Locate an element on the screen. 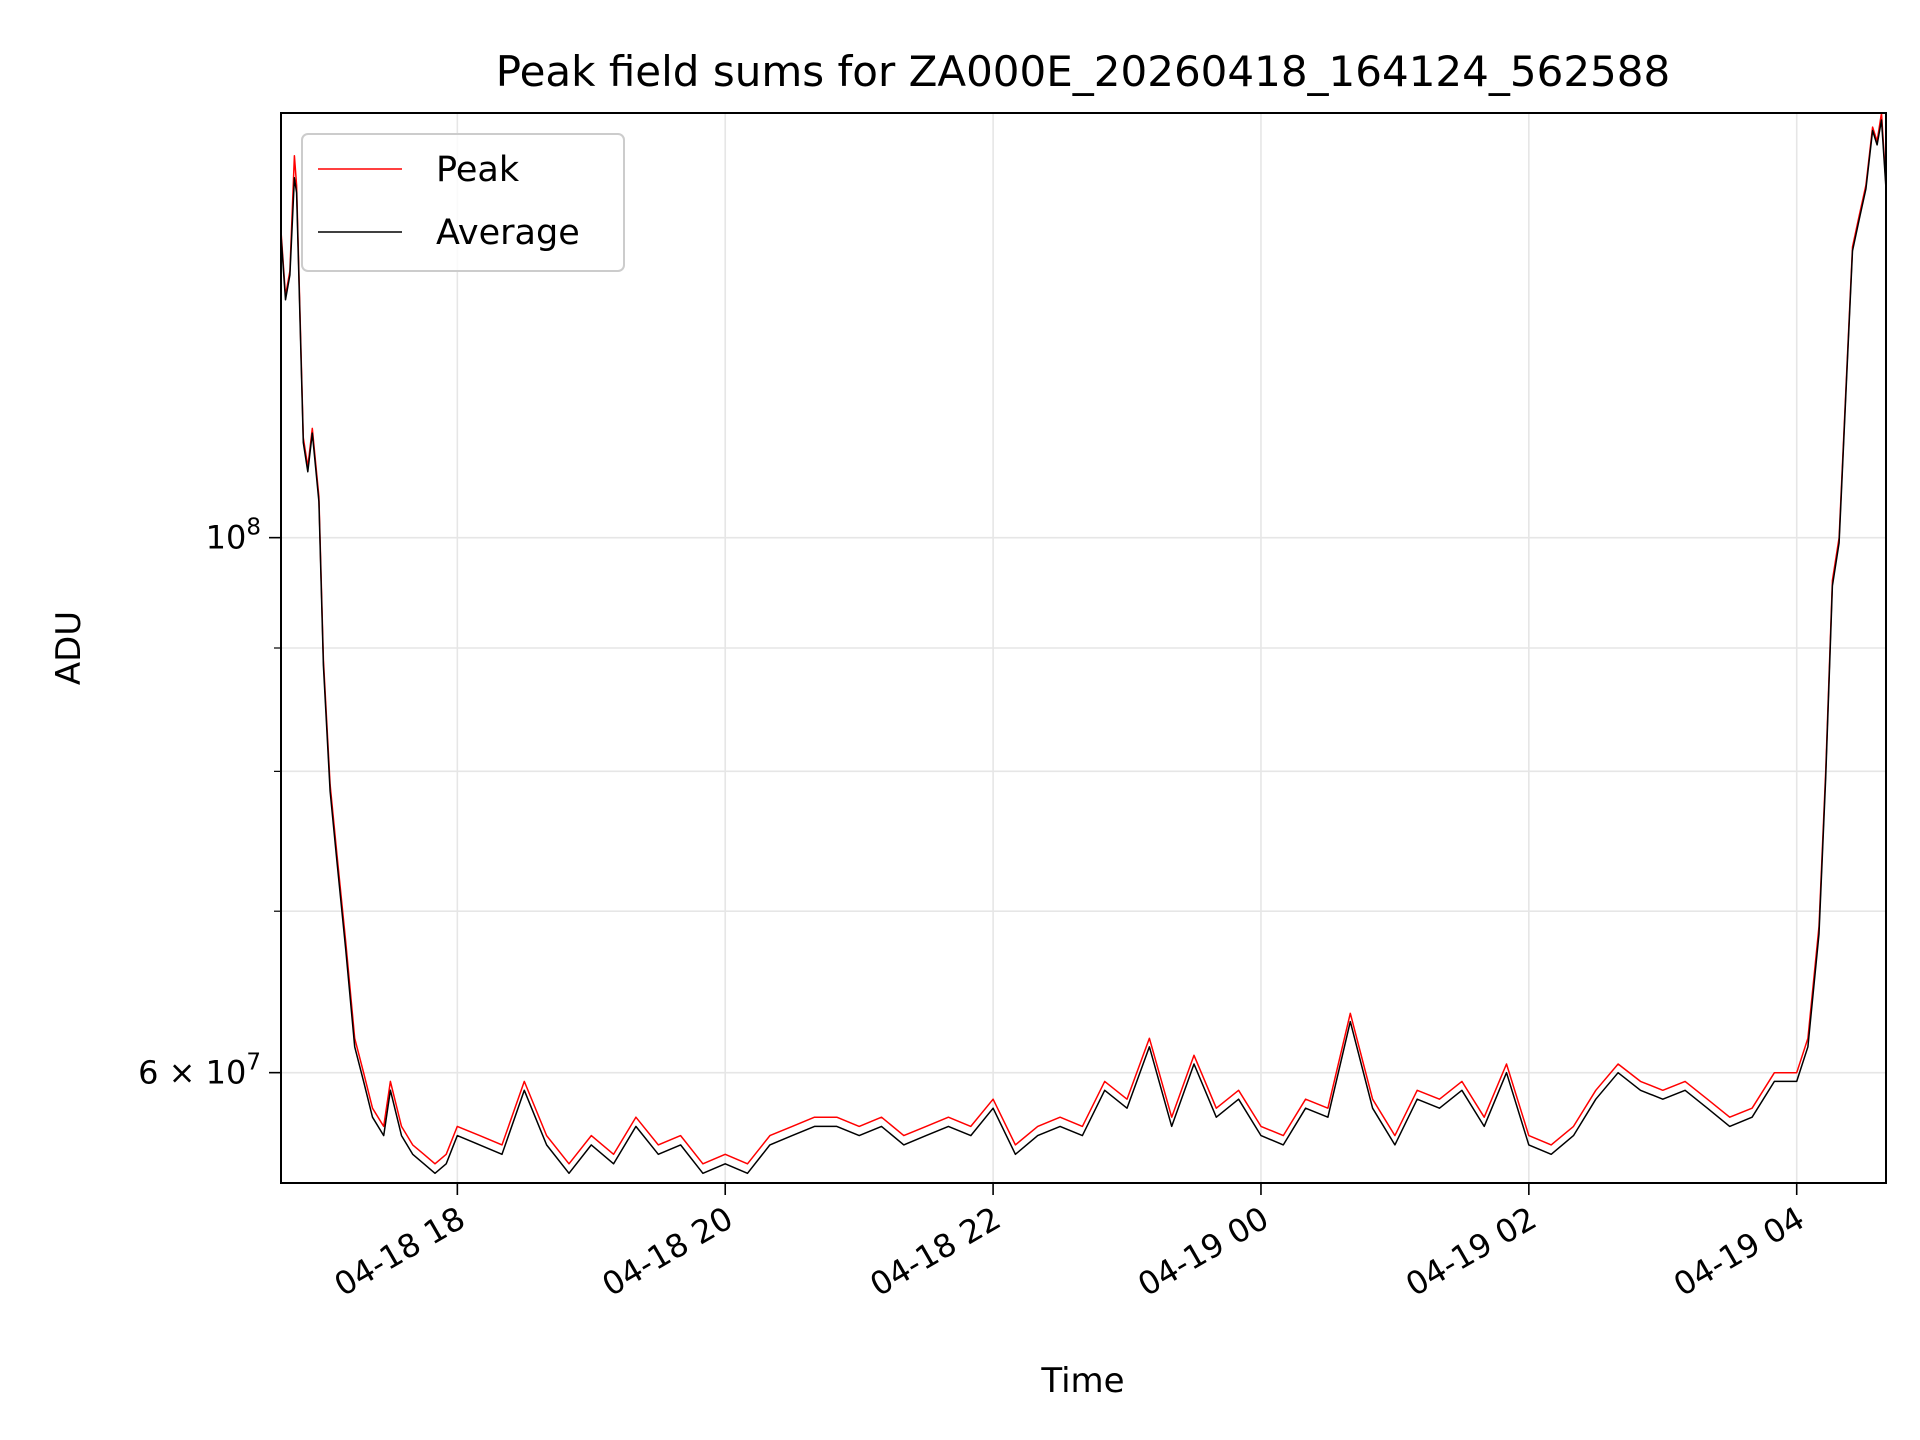 This screenshot has width=1920, height=1440. y-axis-label: ADU is located at coordinates (69, 648).